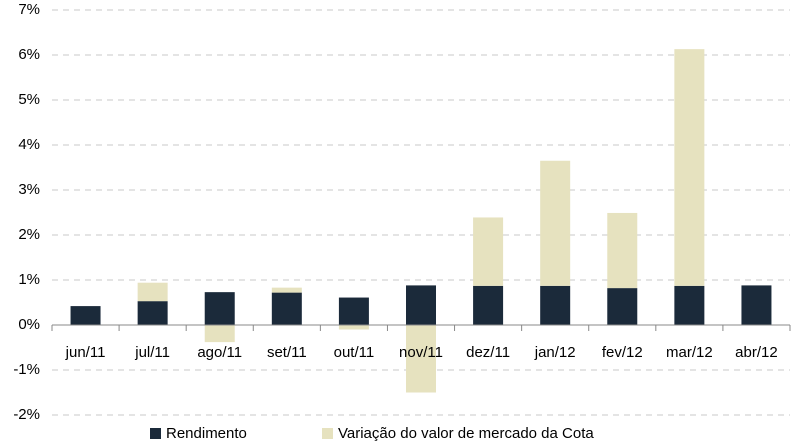 The height and width of the screenshot is (445, 792). Describe the element at coordinates (756, 352) in the screenshot. I see `x-tick-label: abr/12` at that location.